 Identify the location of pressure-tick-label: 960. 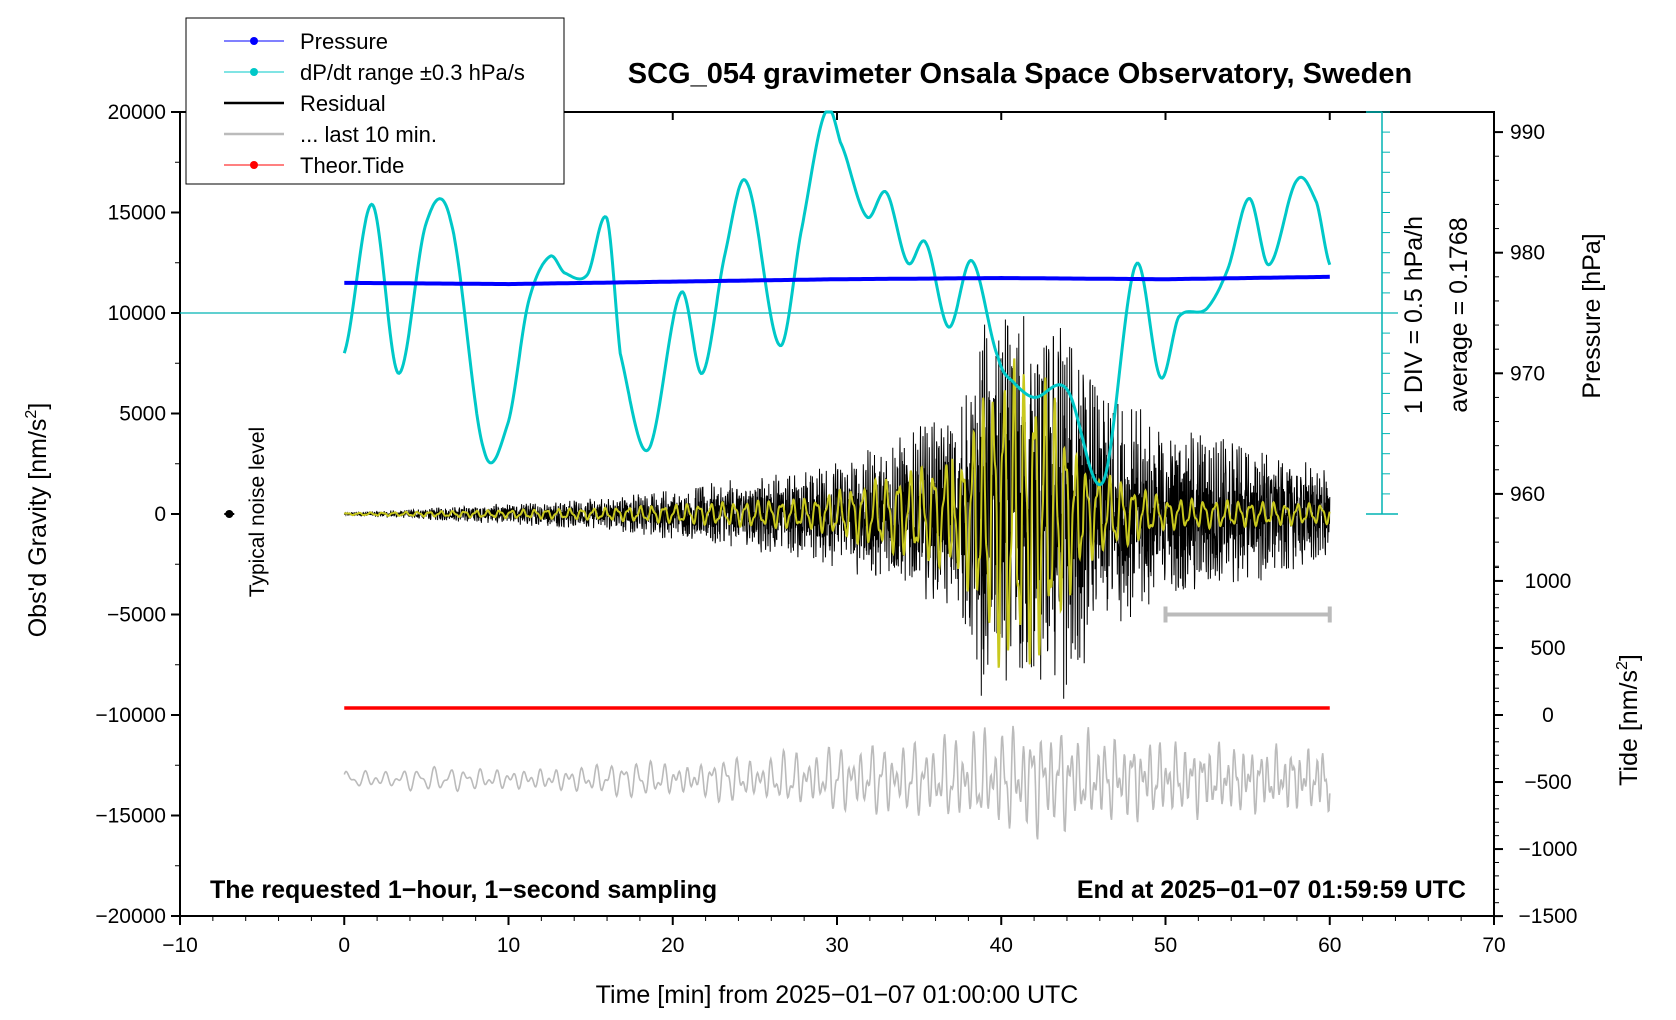
(1527, 494).